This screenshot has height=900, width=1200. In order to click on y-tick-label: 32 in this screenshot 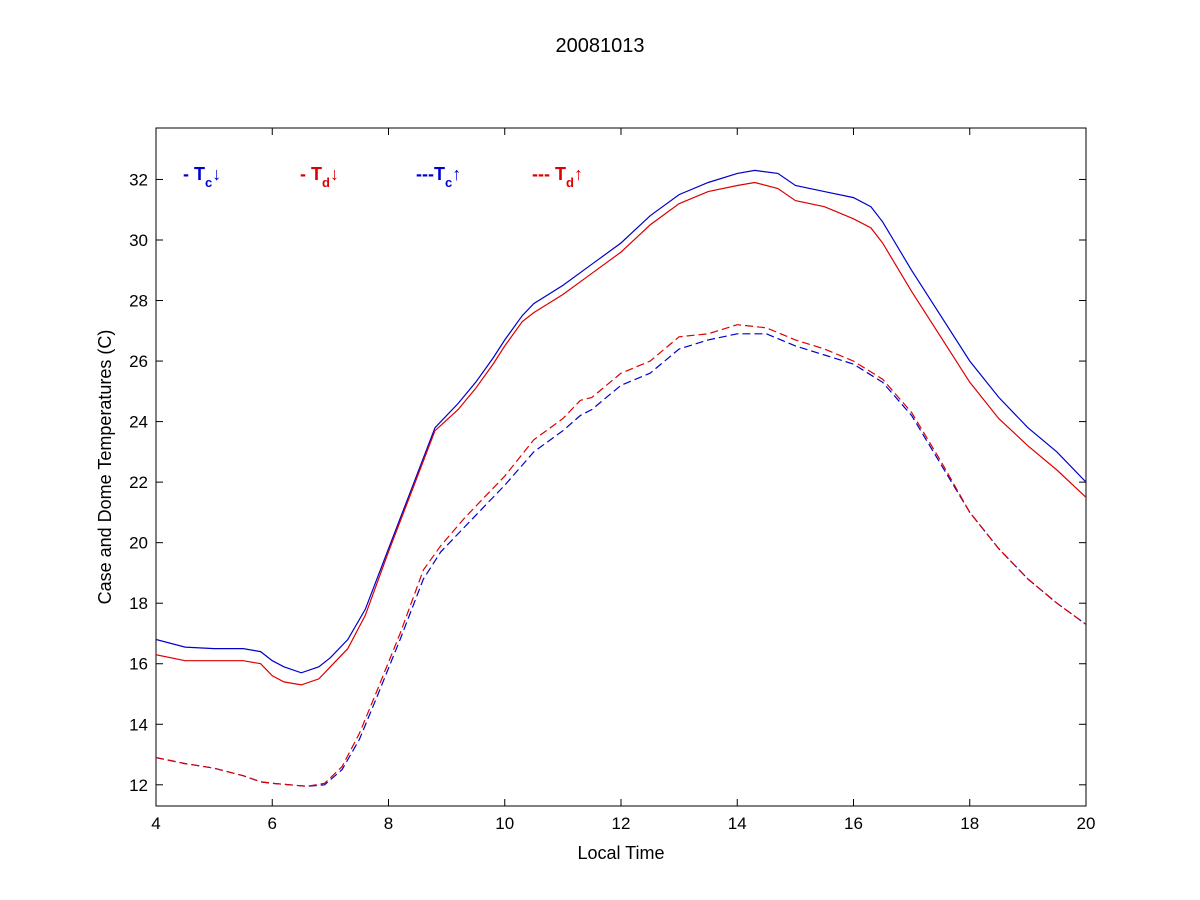, I will do `click(138, 179)`.